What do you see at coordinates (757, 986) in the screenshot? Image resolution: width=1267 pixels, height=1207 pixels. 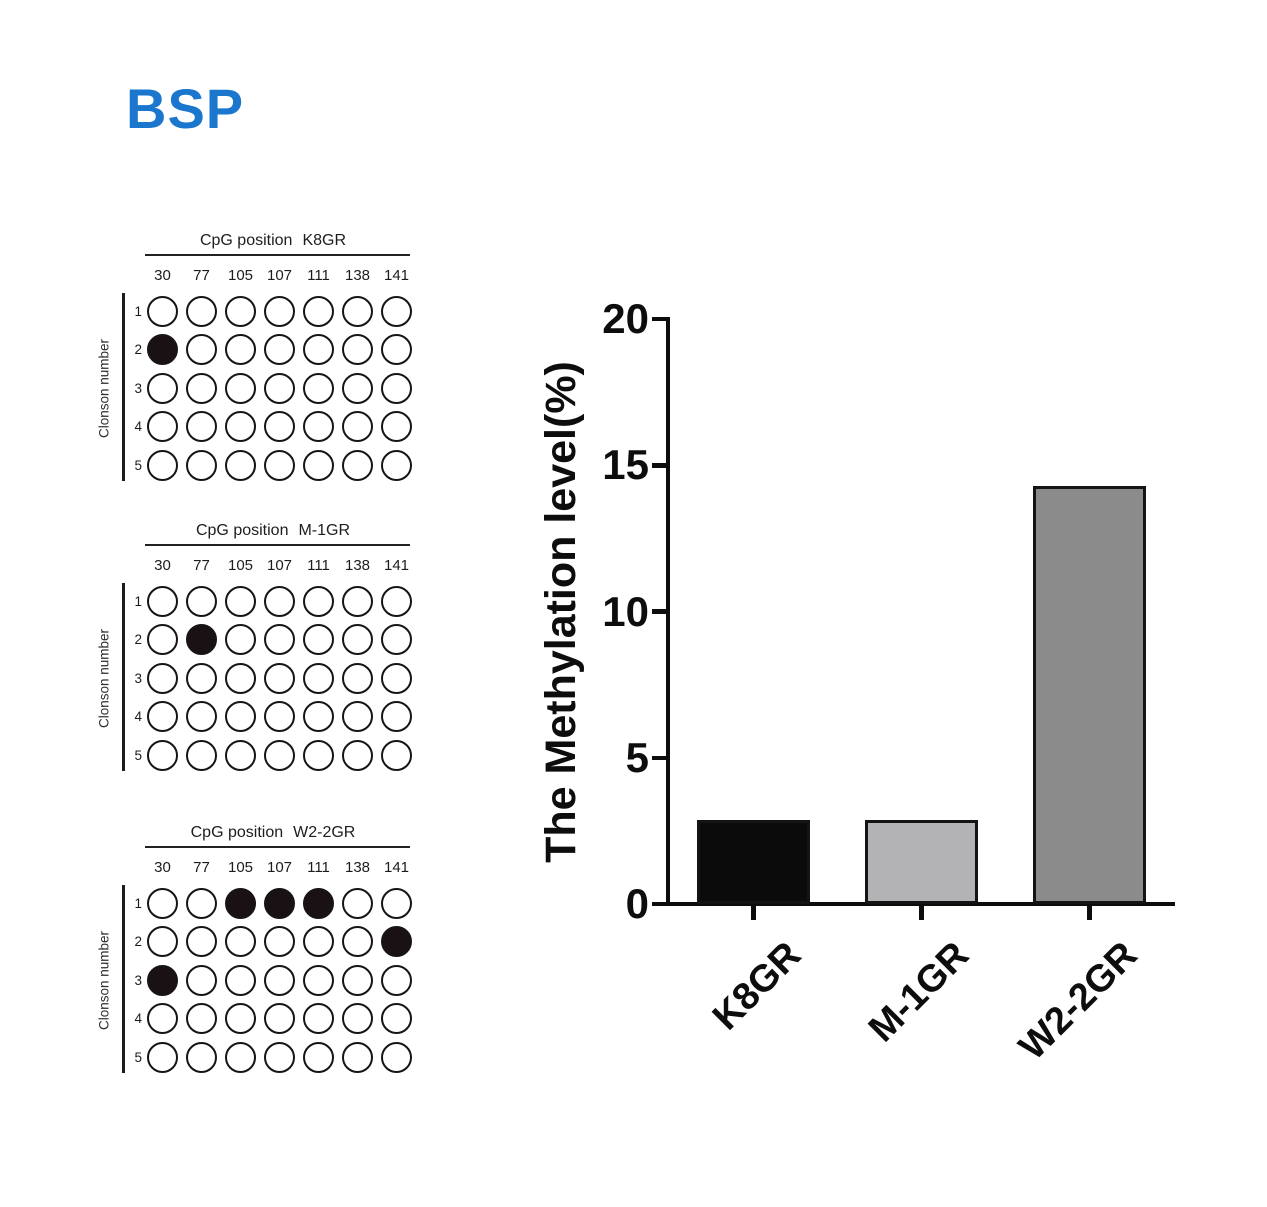 I see `x-tick-label-K8GR: K8GR` at bounding box center [757, 986].